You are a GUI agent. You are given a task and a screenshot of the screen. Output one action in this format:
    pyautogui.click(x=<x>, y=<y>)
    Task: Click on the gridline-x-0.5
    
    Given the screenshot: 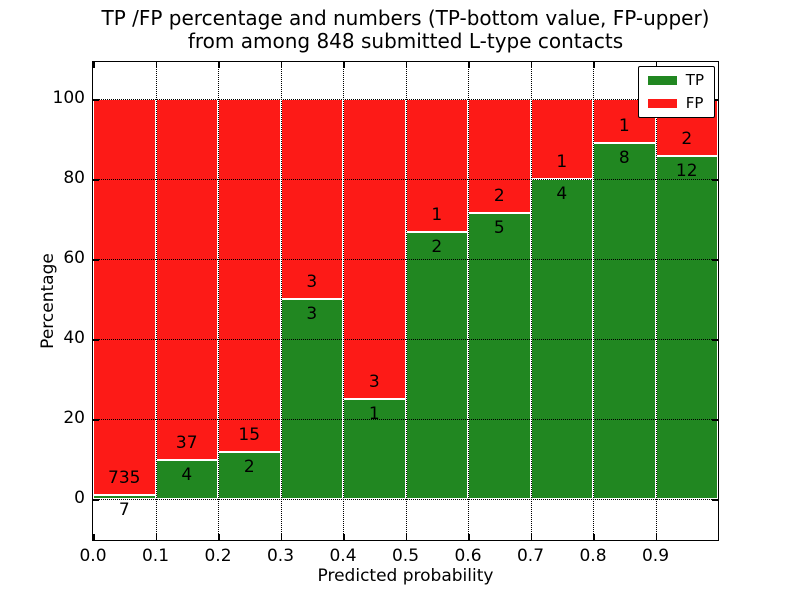 What is the action you would take?
    pyautogui.click(x=406, y=301)
    